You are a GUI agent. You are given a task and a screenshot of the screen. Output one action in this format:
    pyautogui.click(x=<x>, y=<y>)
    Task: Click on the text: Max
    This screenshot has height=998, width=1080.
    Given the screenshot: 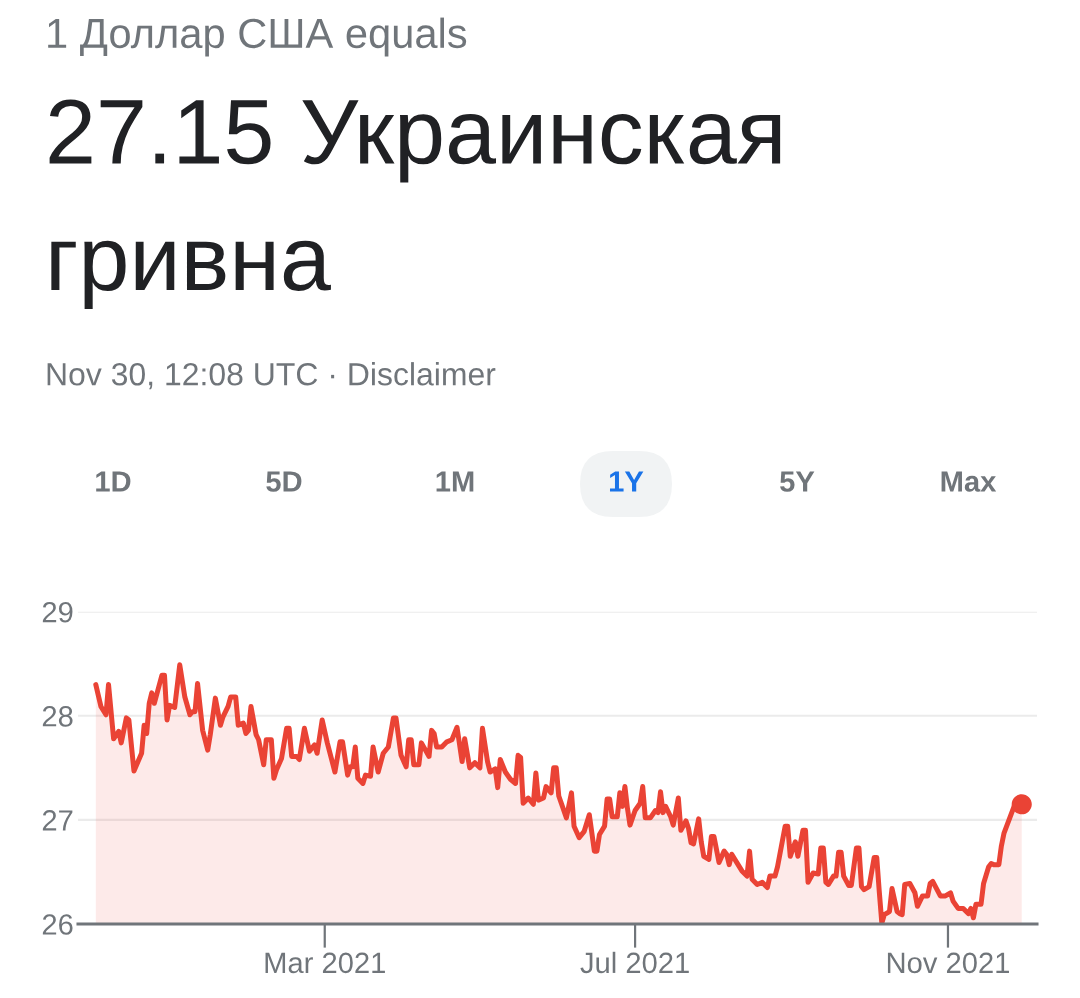 What is the action you would take?
    pyautogui.click(x=969, y=481)
    